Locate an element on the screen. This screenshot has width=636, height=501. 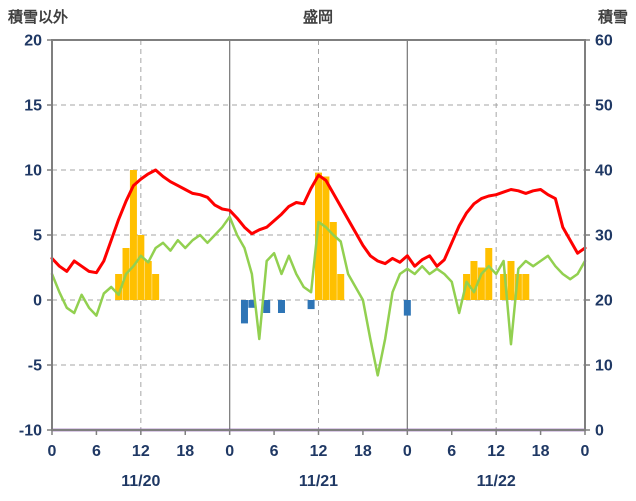
right-axis-tick: 0 is located at coordinates (599, 431).